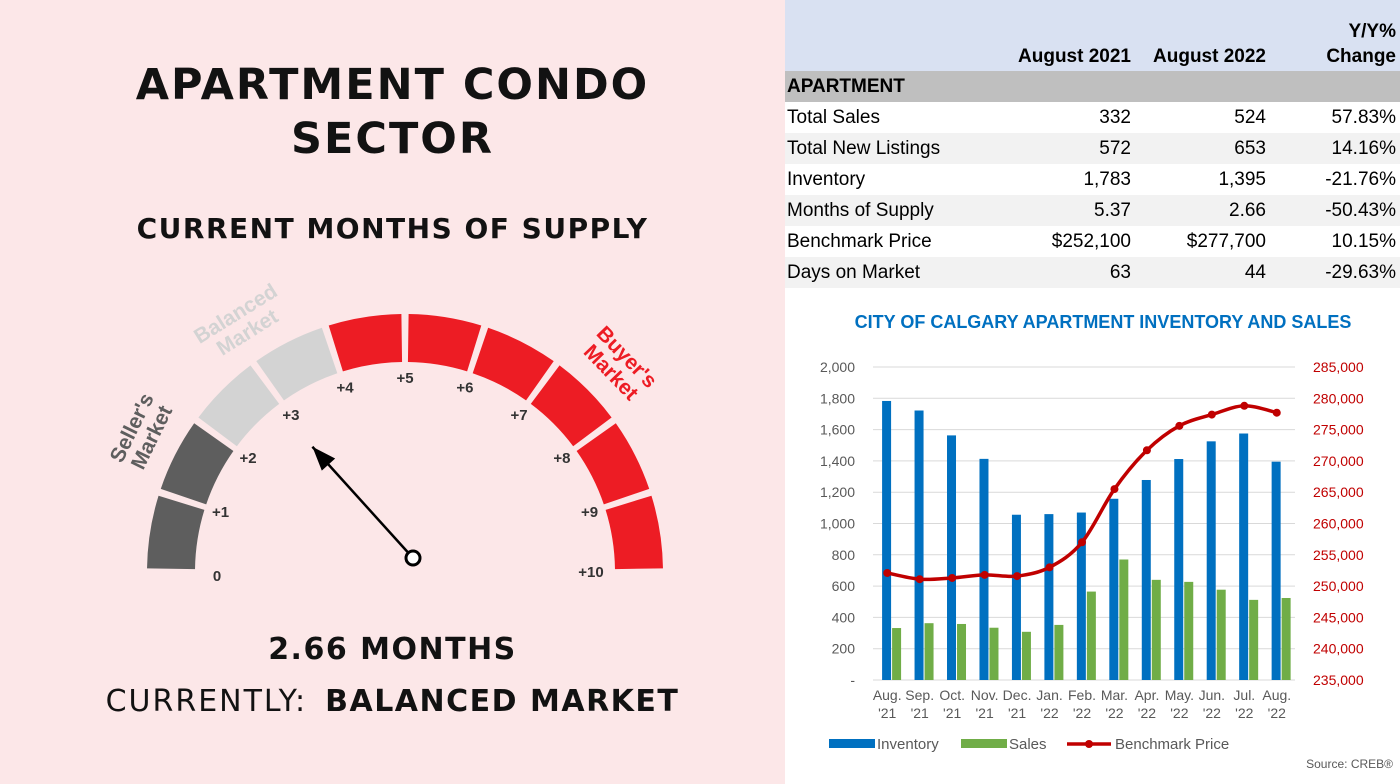 The image size is (1400, 784). What do you see at coordinates (1338, 367) in the screenshot?
I see `y-right-tick-label: 285,000` at bounding box center [1338, 367].